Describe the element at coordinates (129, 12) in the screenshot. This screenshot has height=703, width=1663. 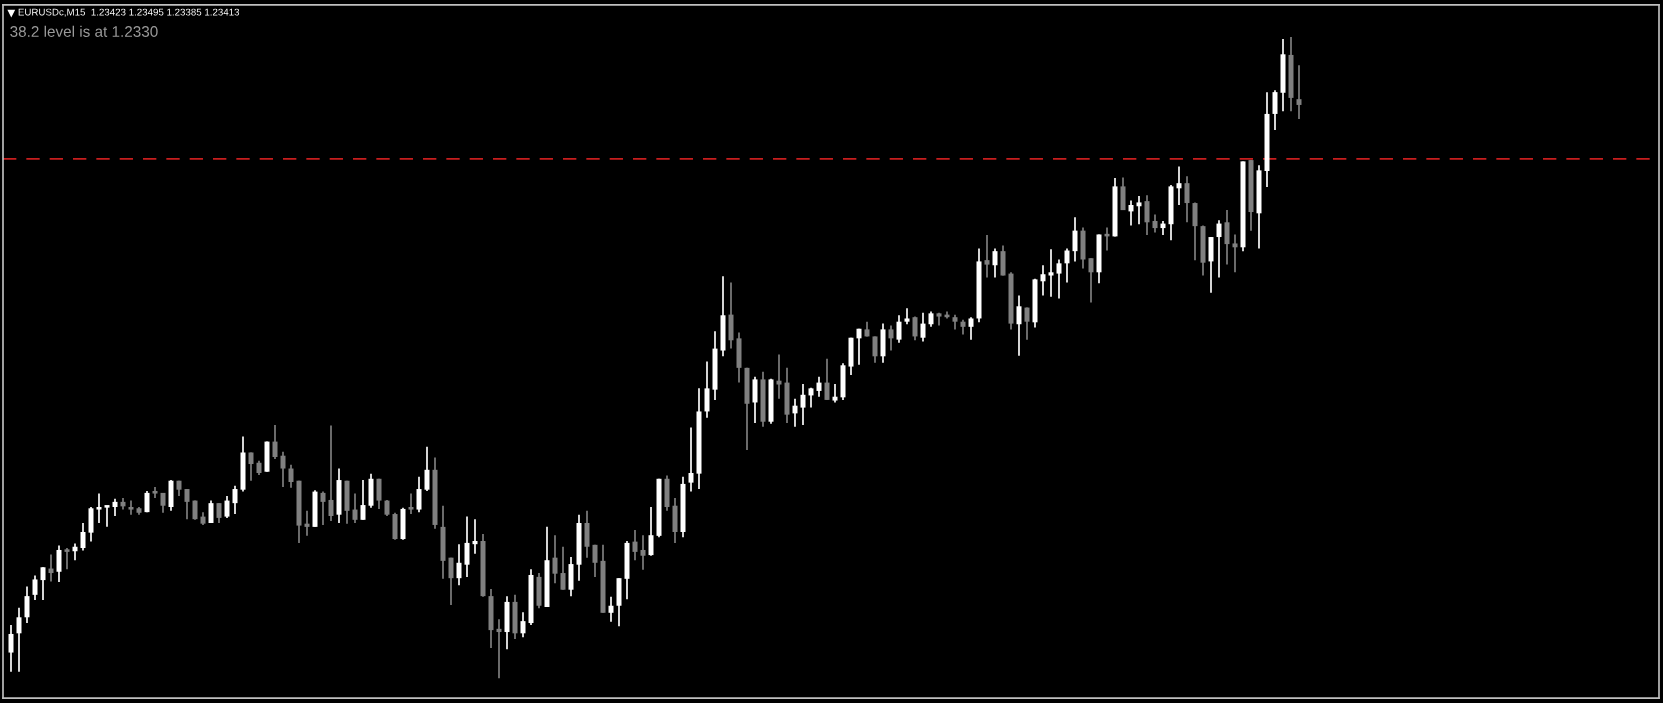
I see `chart-title: EURUSDc,M15 1.23423 1.23495 1.23385 1.23413` at that location.